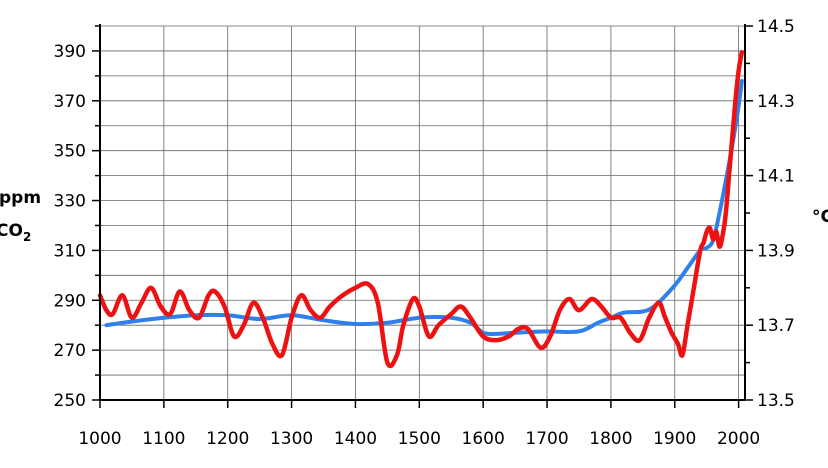  Describe the element at coordinates (355, 439) in the screenshot. I see `x-axis-tick-label: 1400` at that location.